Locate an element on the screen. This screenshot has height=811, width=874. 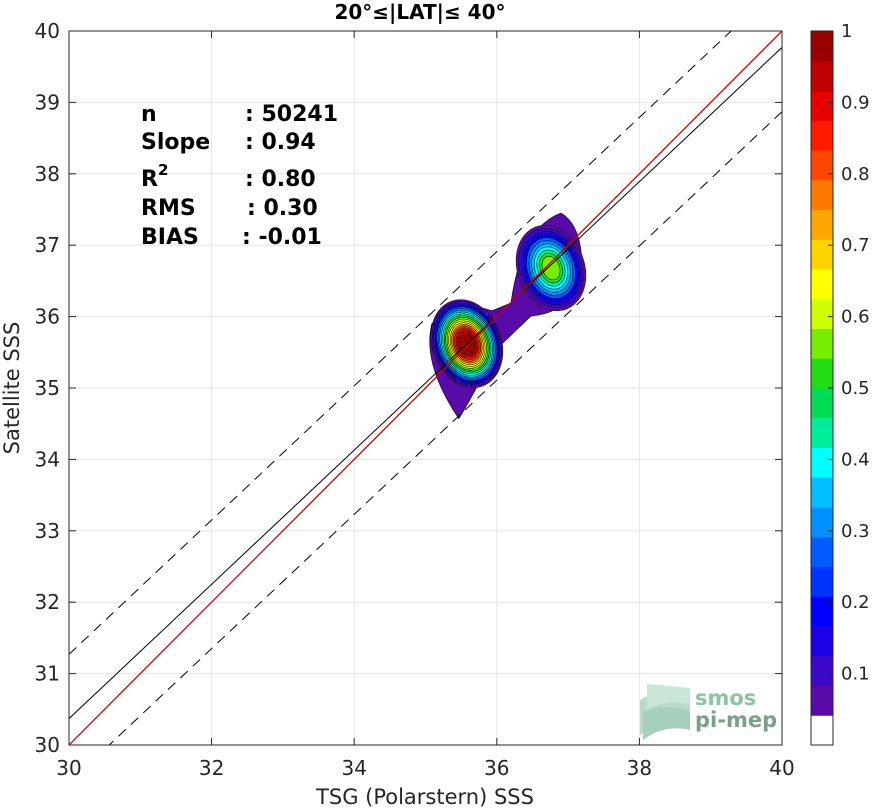
stat-r2-base: R is located at coordinates (149, 179).